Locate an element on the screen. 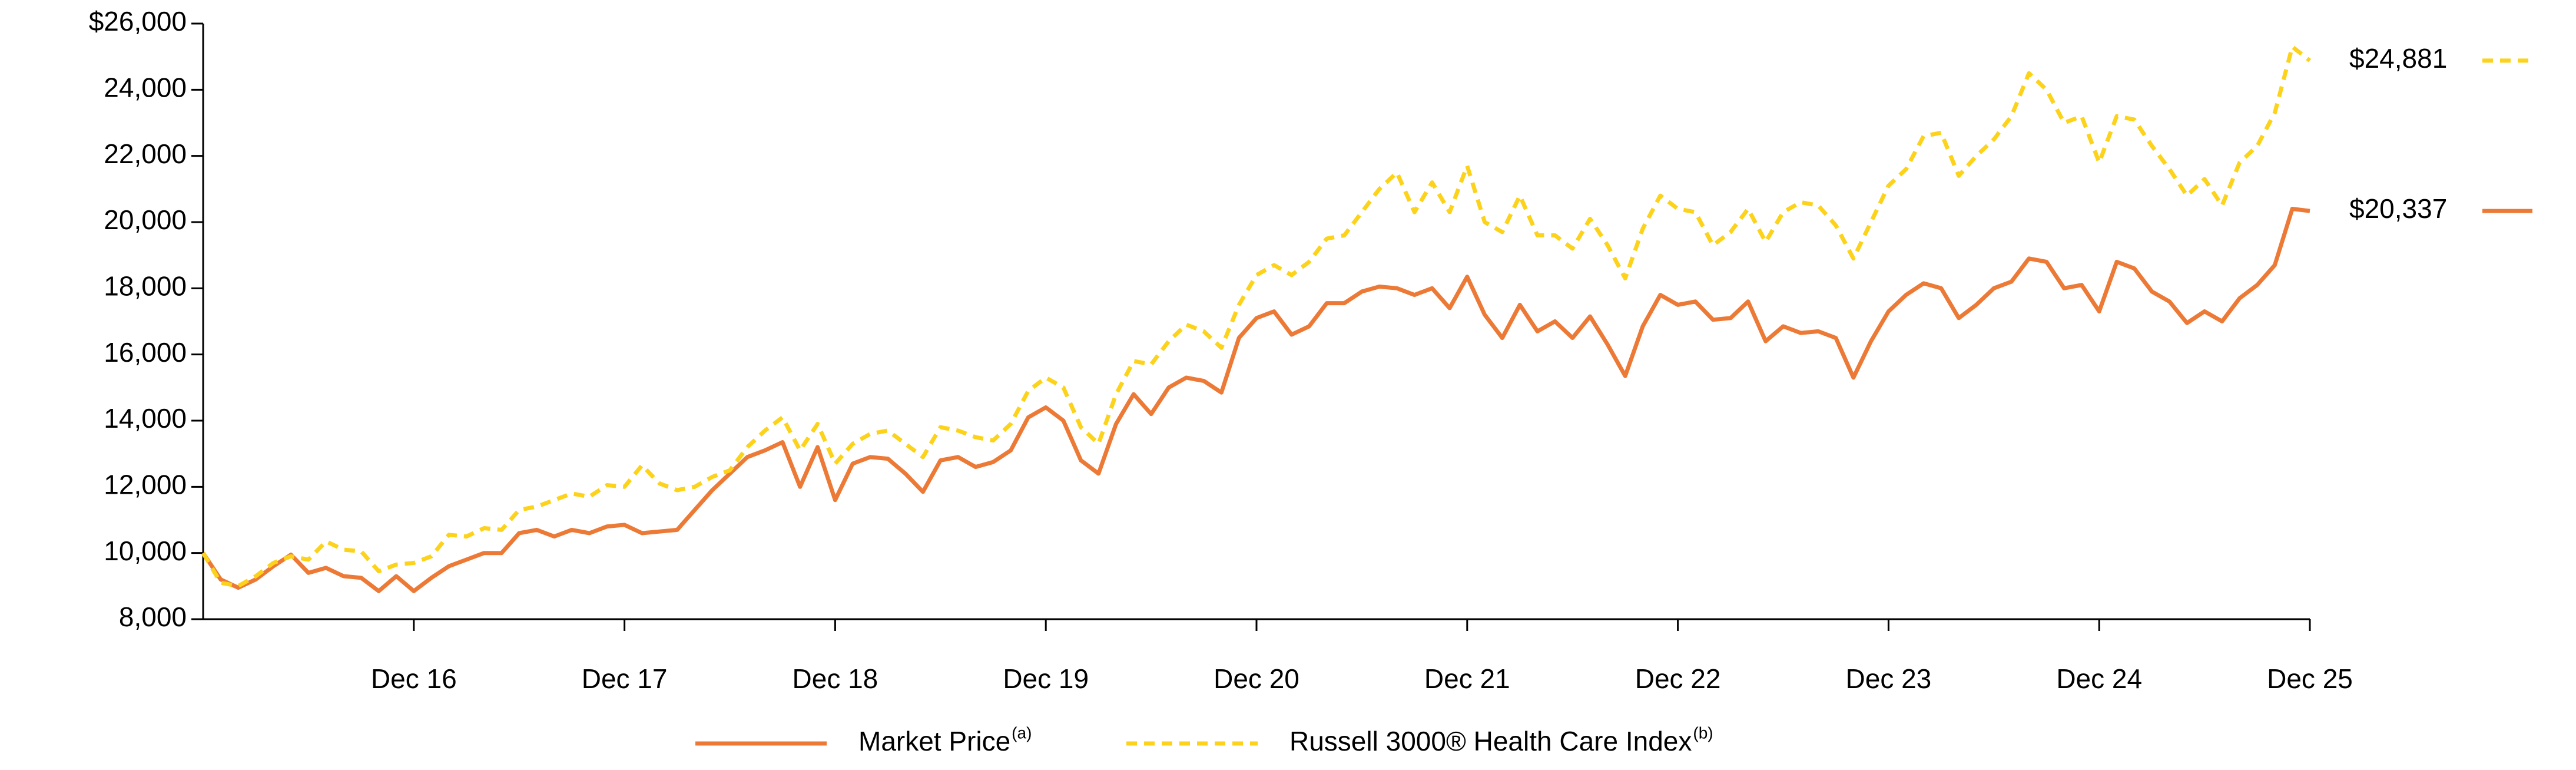 The height and width of the screenshot is (770, 2576). legend-superscript: (b) is located at coordinates (1703, 732).